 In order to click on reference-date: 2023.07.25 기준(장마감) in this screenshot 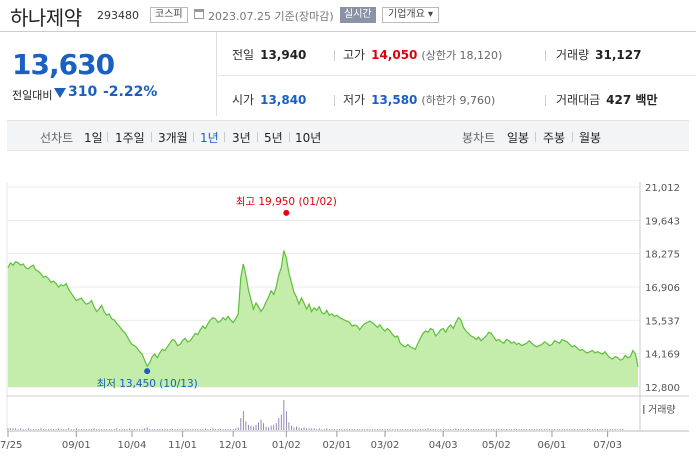, I will do `click(271, 16)`.